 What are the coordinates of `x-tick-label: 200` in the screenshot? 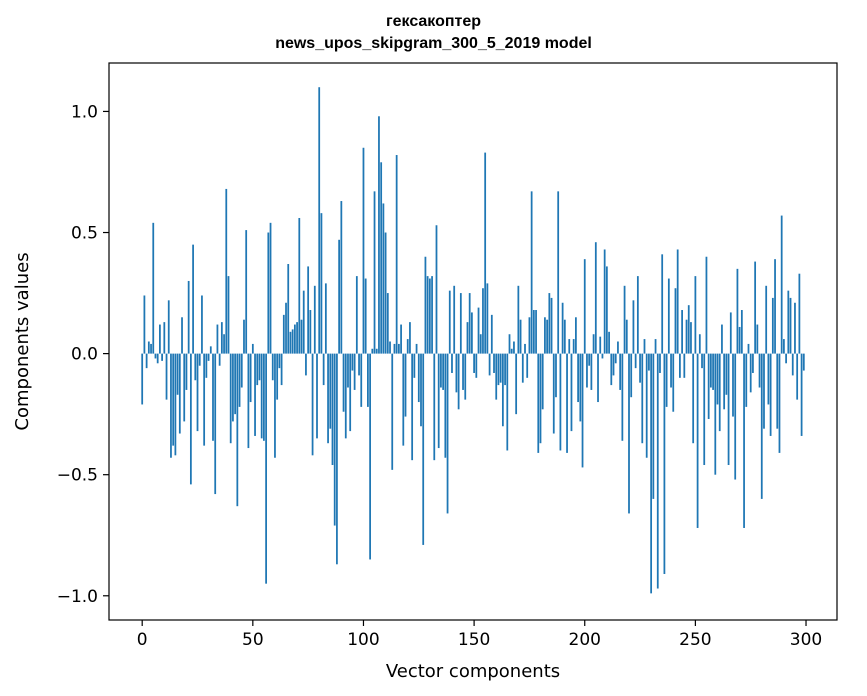 It's located at (585, 640).